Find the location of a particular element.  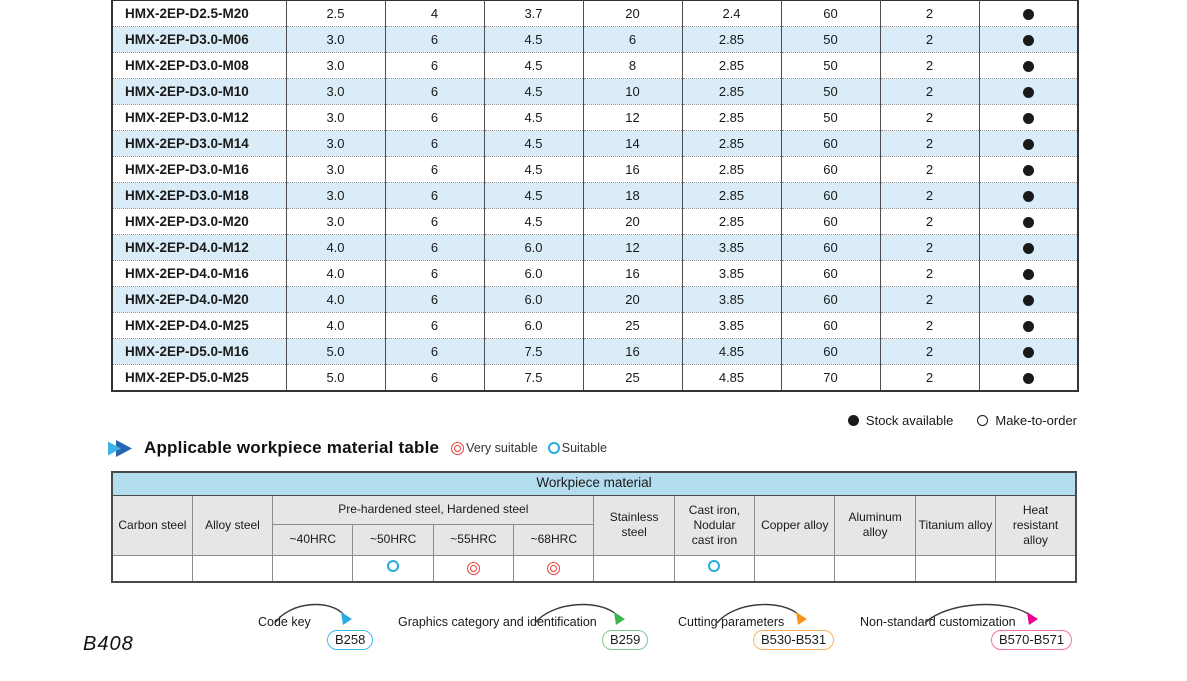

model-code: HMX-2EP-D3.0-M10 is located at coordinates (199, 91).